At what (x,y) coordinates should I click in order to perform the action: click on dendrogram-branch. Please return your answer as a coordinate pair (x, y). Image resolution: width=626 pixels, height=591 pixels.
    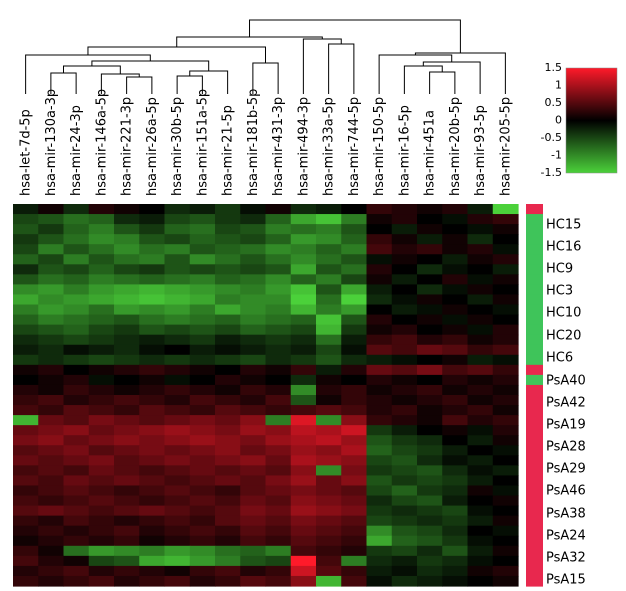
    Looking at the image, I should click on (355, 36).